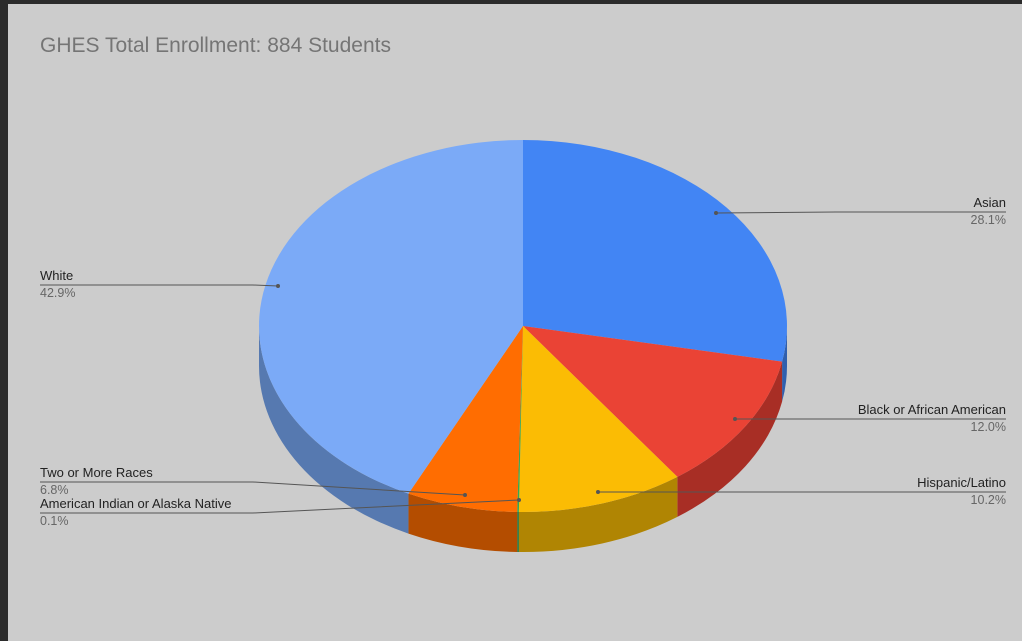 The width and height of the screenshot is (1022, 641). What do you see at coordinates (465, 419) in the screenshot?
I see `pie-slice-two-or-more-races` at bounding box center [465, 419].